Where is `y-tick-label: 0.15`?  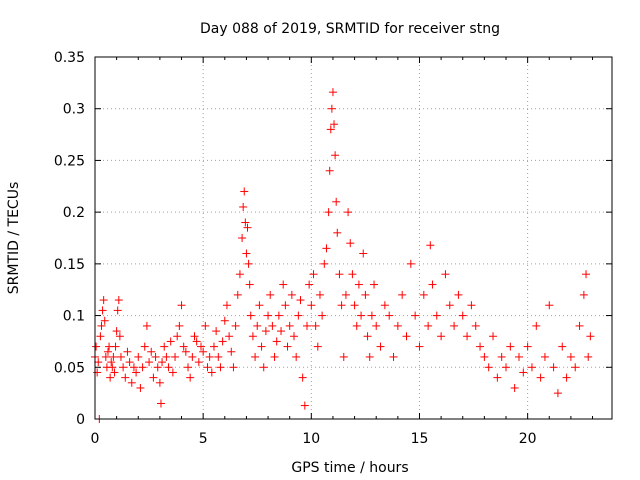 y-tick-label: 0.15 is located at coordinates (69, 265).